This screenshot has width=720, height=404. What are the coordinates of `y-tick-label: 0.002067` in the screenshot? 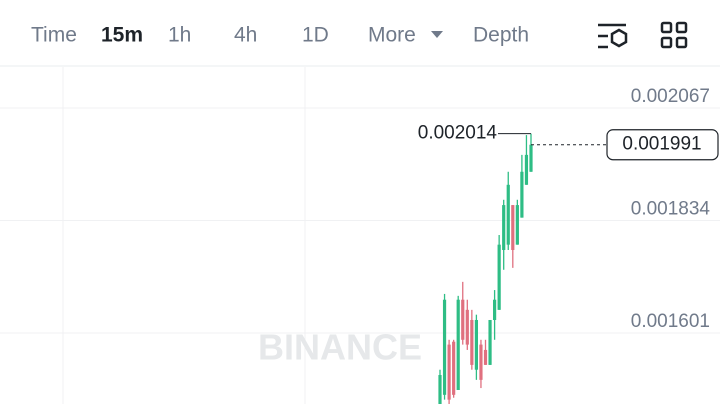 It's located at (670, 96).